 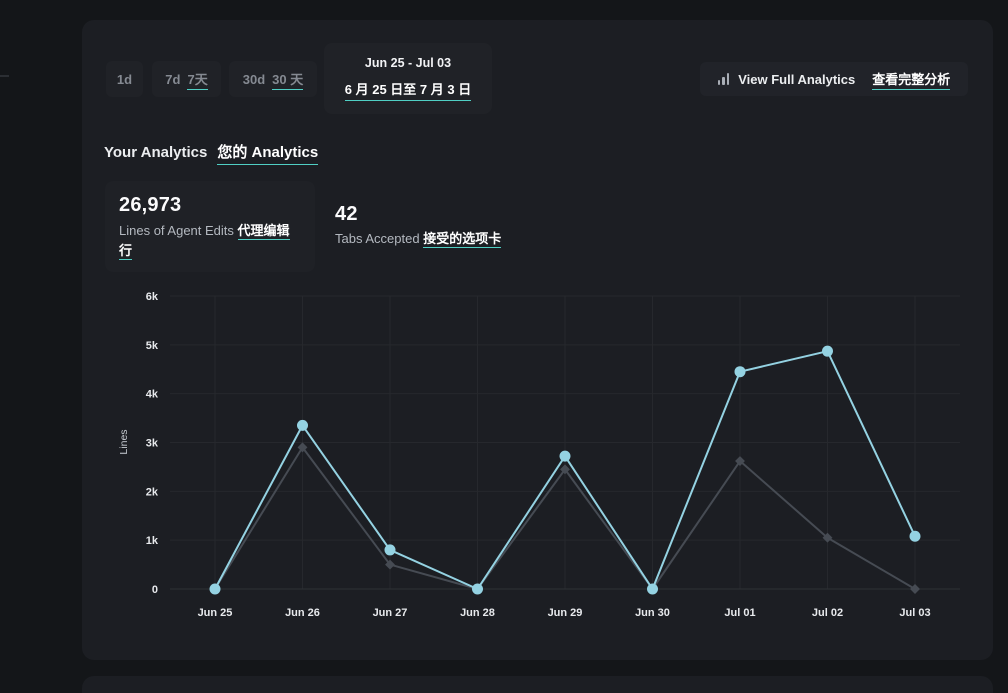 What do you see at coordinates (254, 79) in the screenshot?
I see `range-button-30d-label: 30d` at bounding box center [254, 79].